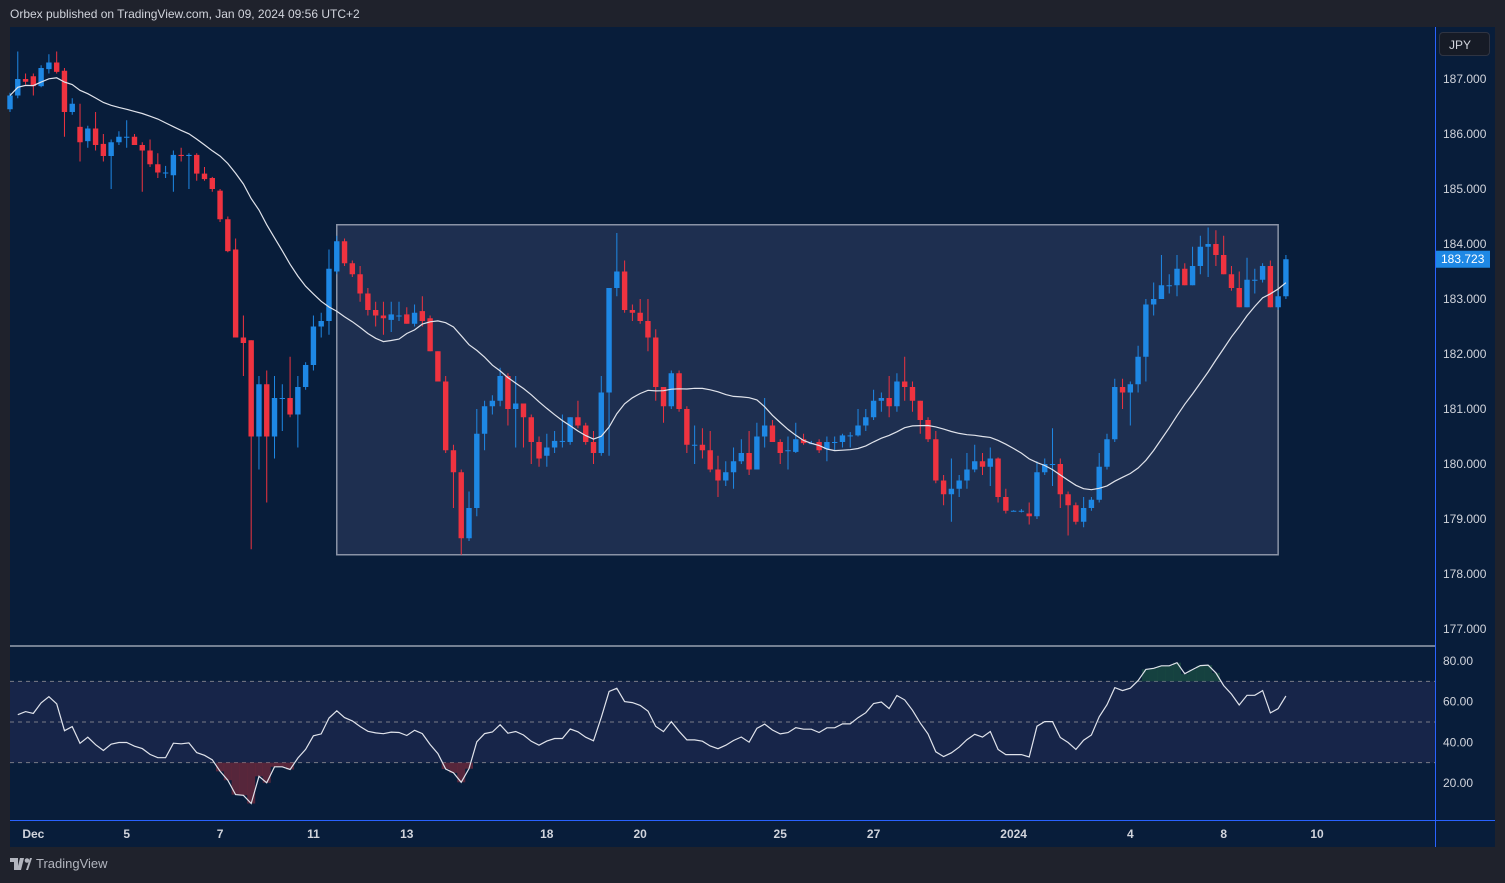  What do you see at coordinates (673, 834) in the screenshot?
I see `time-axis: Dec 5 7 11 13 18 20 25 27 2024 4 8 10` at bounding box center [673, 834].